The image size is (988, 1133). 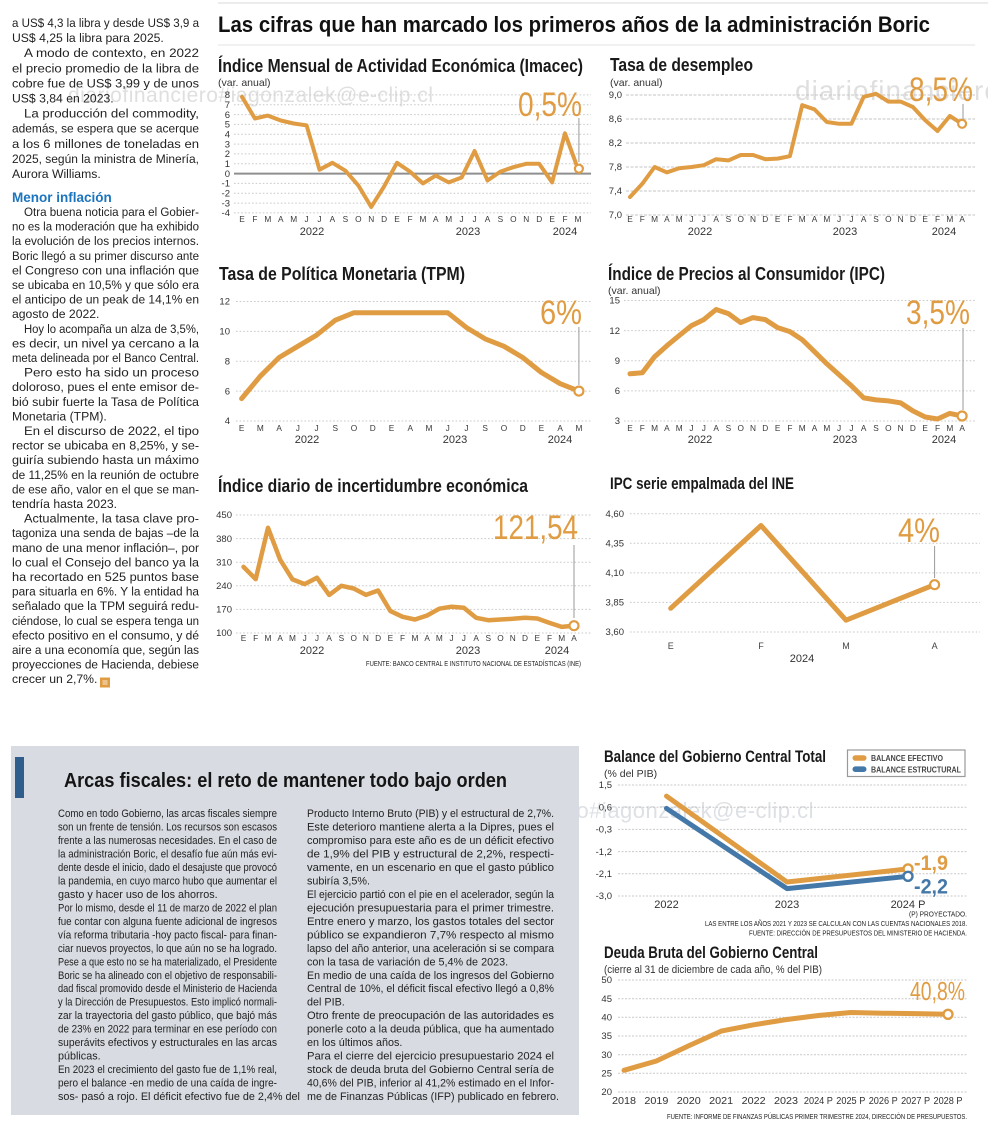 What do you see at coordinates (606, 1018) in the screenshot?
I see `svg-text: 40` at bounding box center [606, 1018].